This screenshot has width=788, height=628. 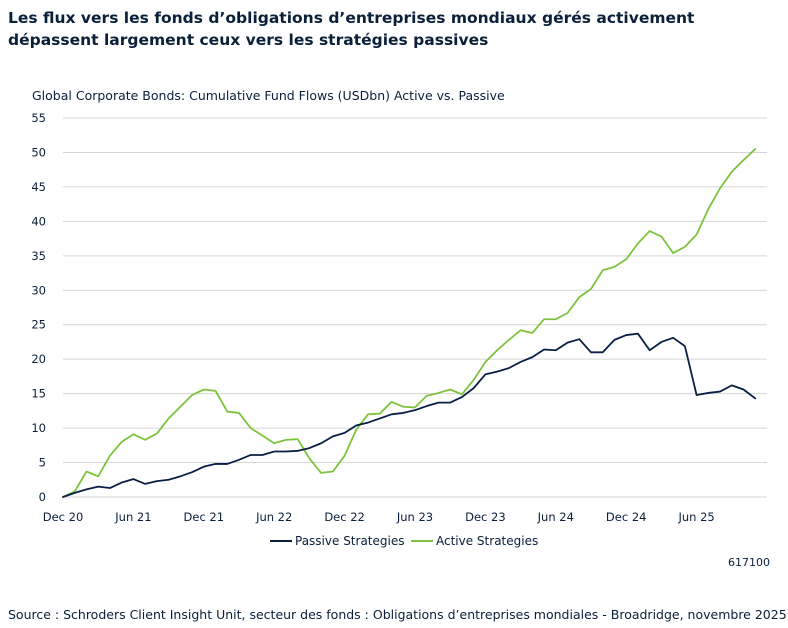 What do you see at coordinates (273, 517) in the screenshot?
I see `x-tick-label: Jun 22` at bounding box center [273, 517].